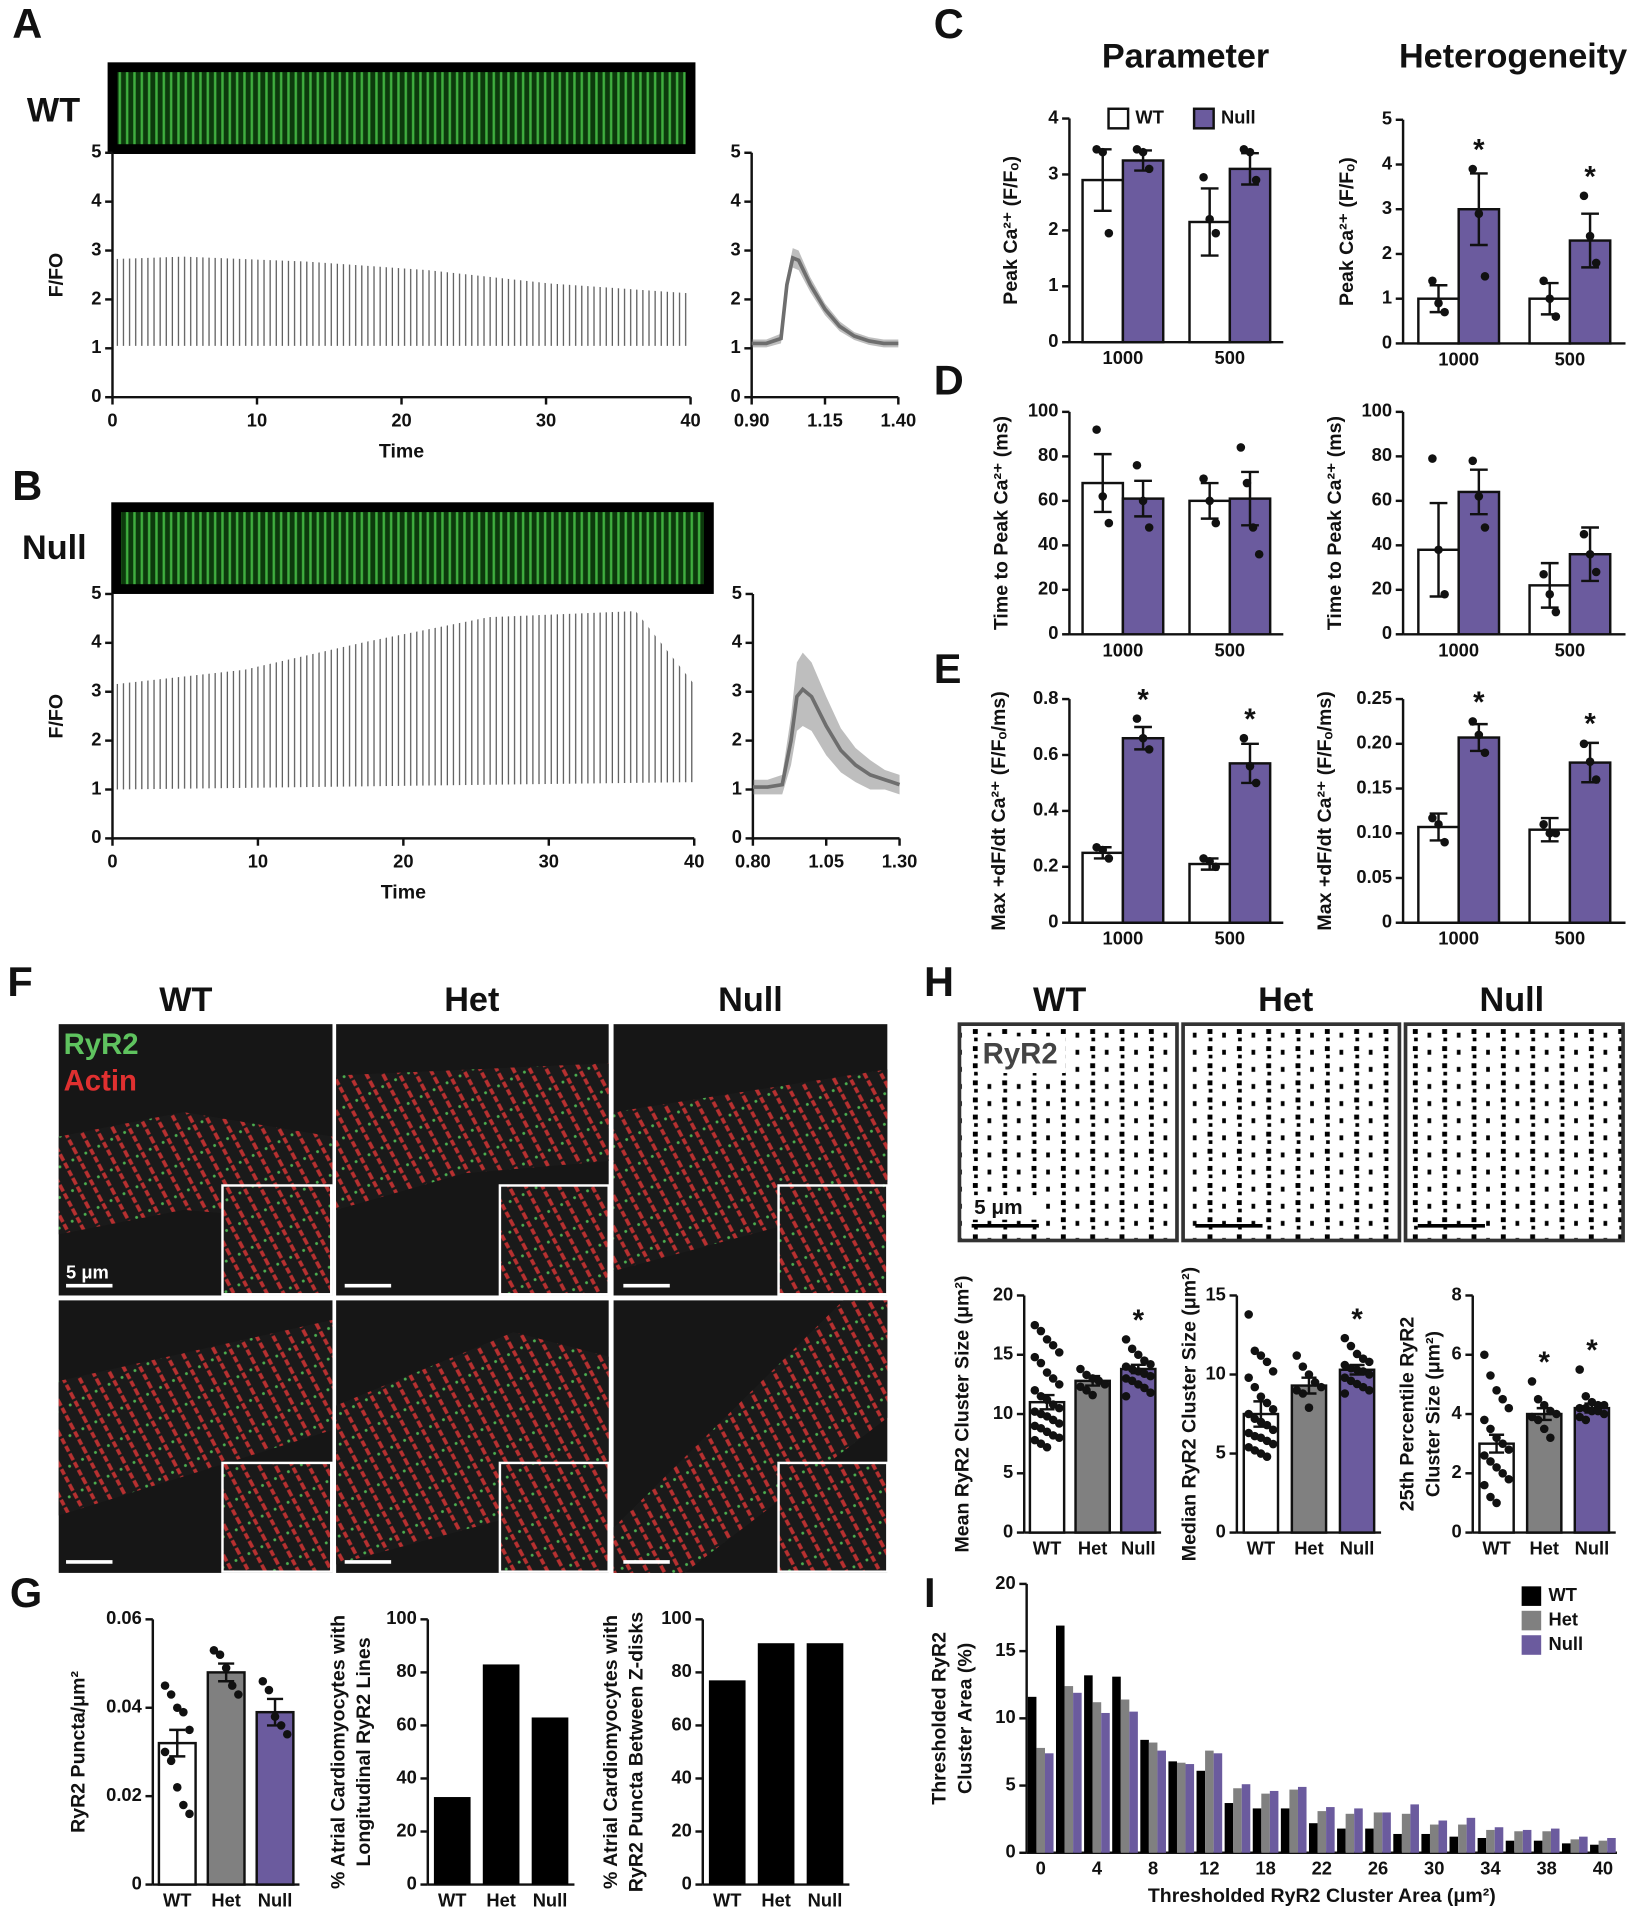 The width and height of the screenshot is (1650, 1920). What do you see at coordinates (412, 548) in the screenshot?
I see `line-scan-image` at bounding box center [412, 548].